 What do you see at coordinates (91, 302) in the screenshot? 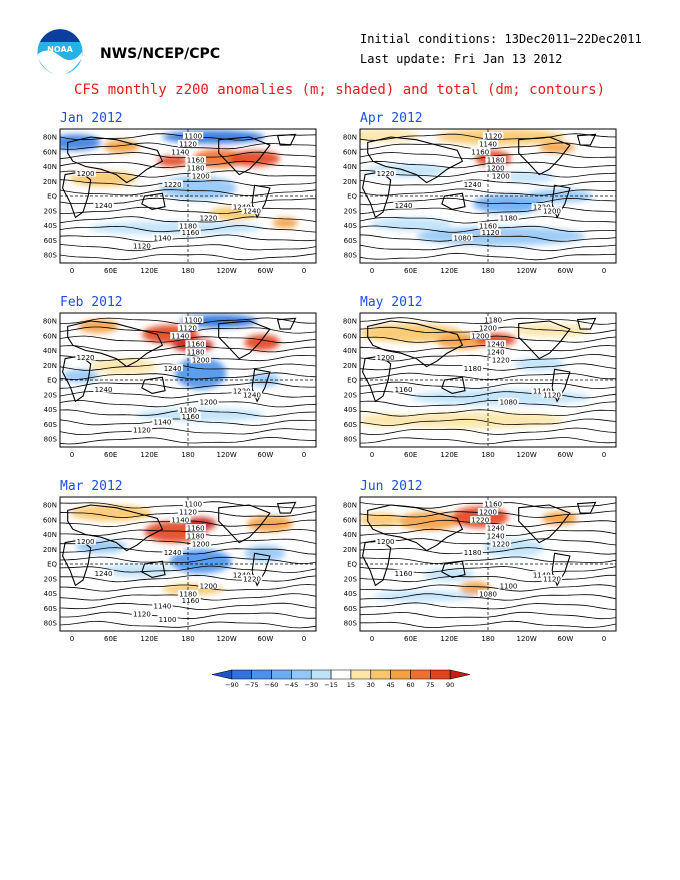
I see `panel-title: Feb 2012` at bounding box center [91, 302].